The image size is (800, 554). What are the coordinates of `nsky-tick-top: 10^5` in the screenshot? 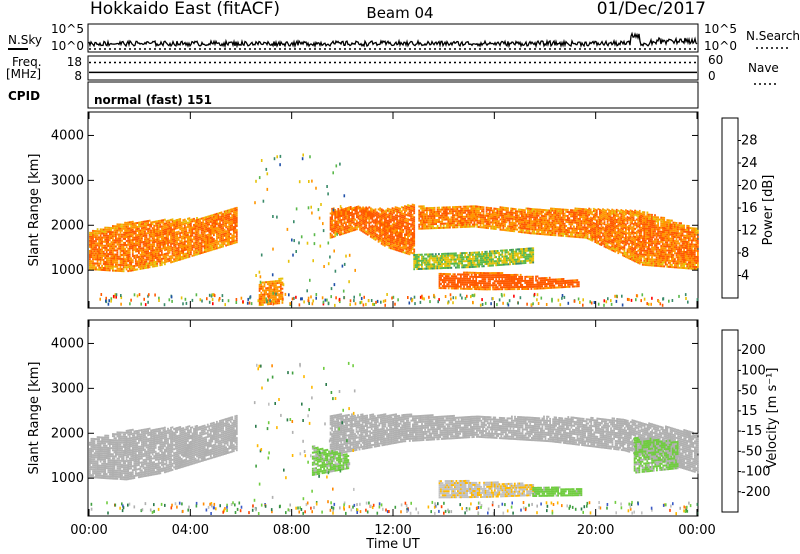 It's located at (67, 29).